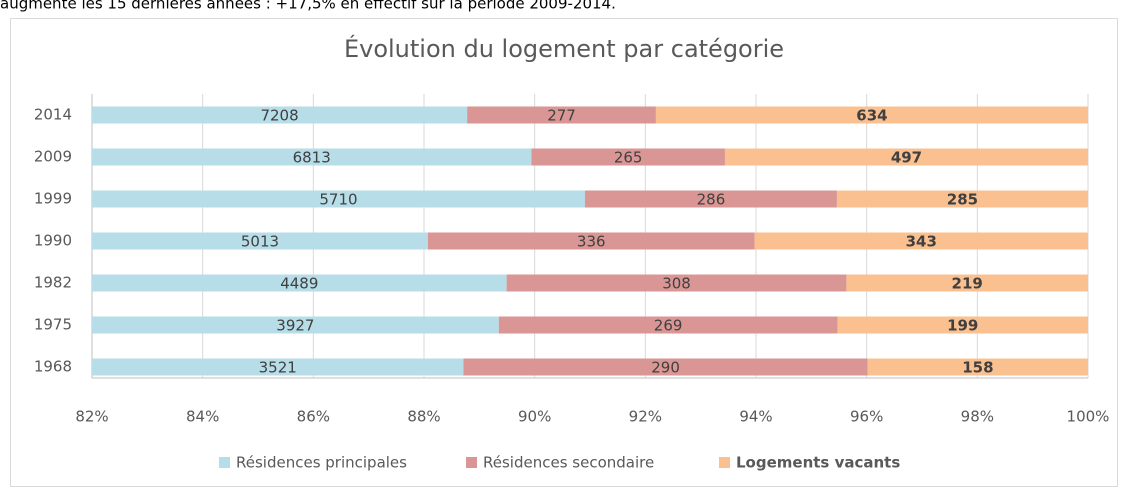  I want to click on y-tick-label: 1975, so click(53, 325).